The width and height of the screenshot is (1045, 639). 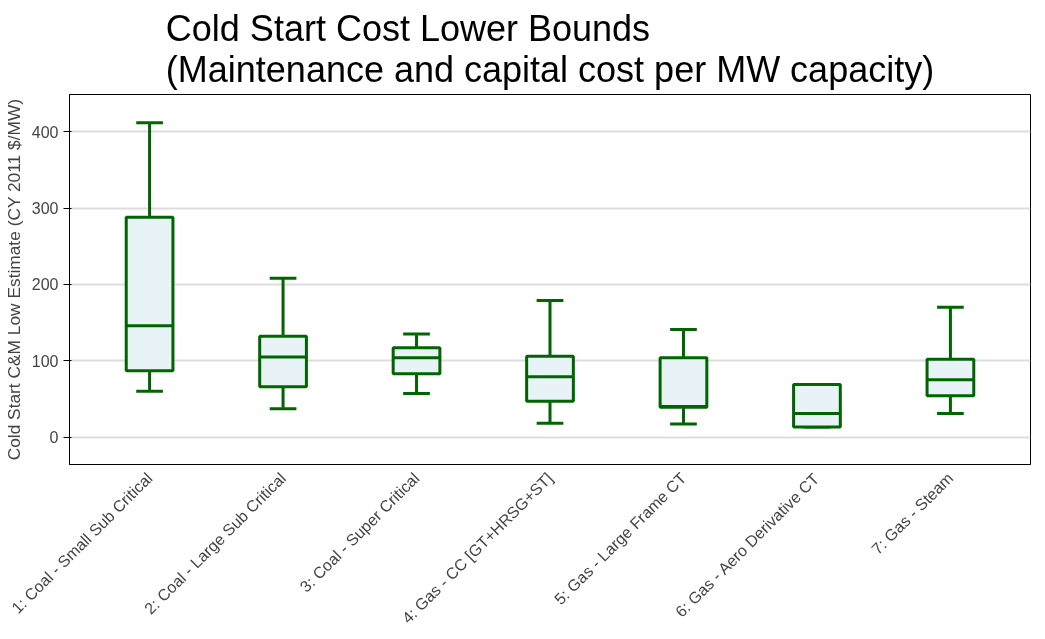 I want to click on y-tick-label: 300, so click(x=45, y=209).